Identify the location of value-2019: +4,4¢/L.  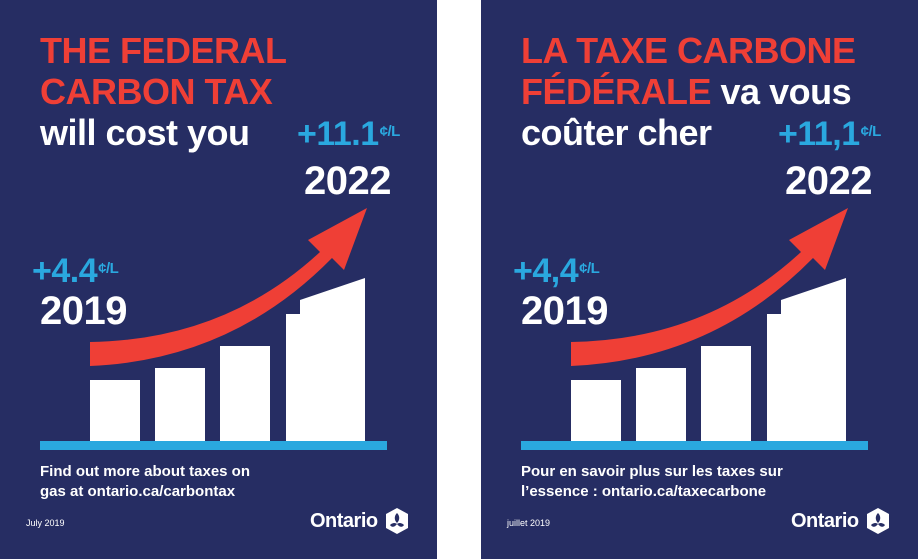
(556, 271).